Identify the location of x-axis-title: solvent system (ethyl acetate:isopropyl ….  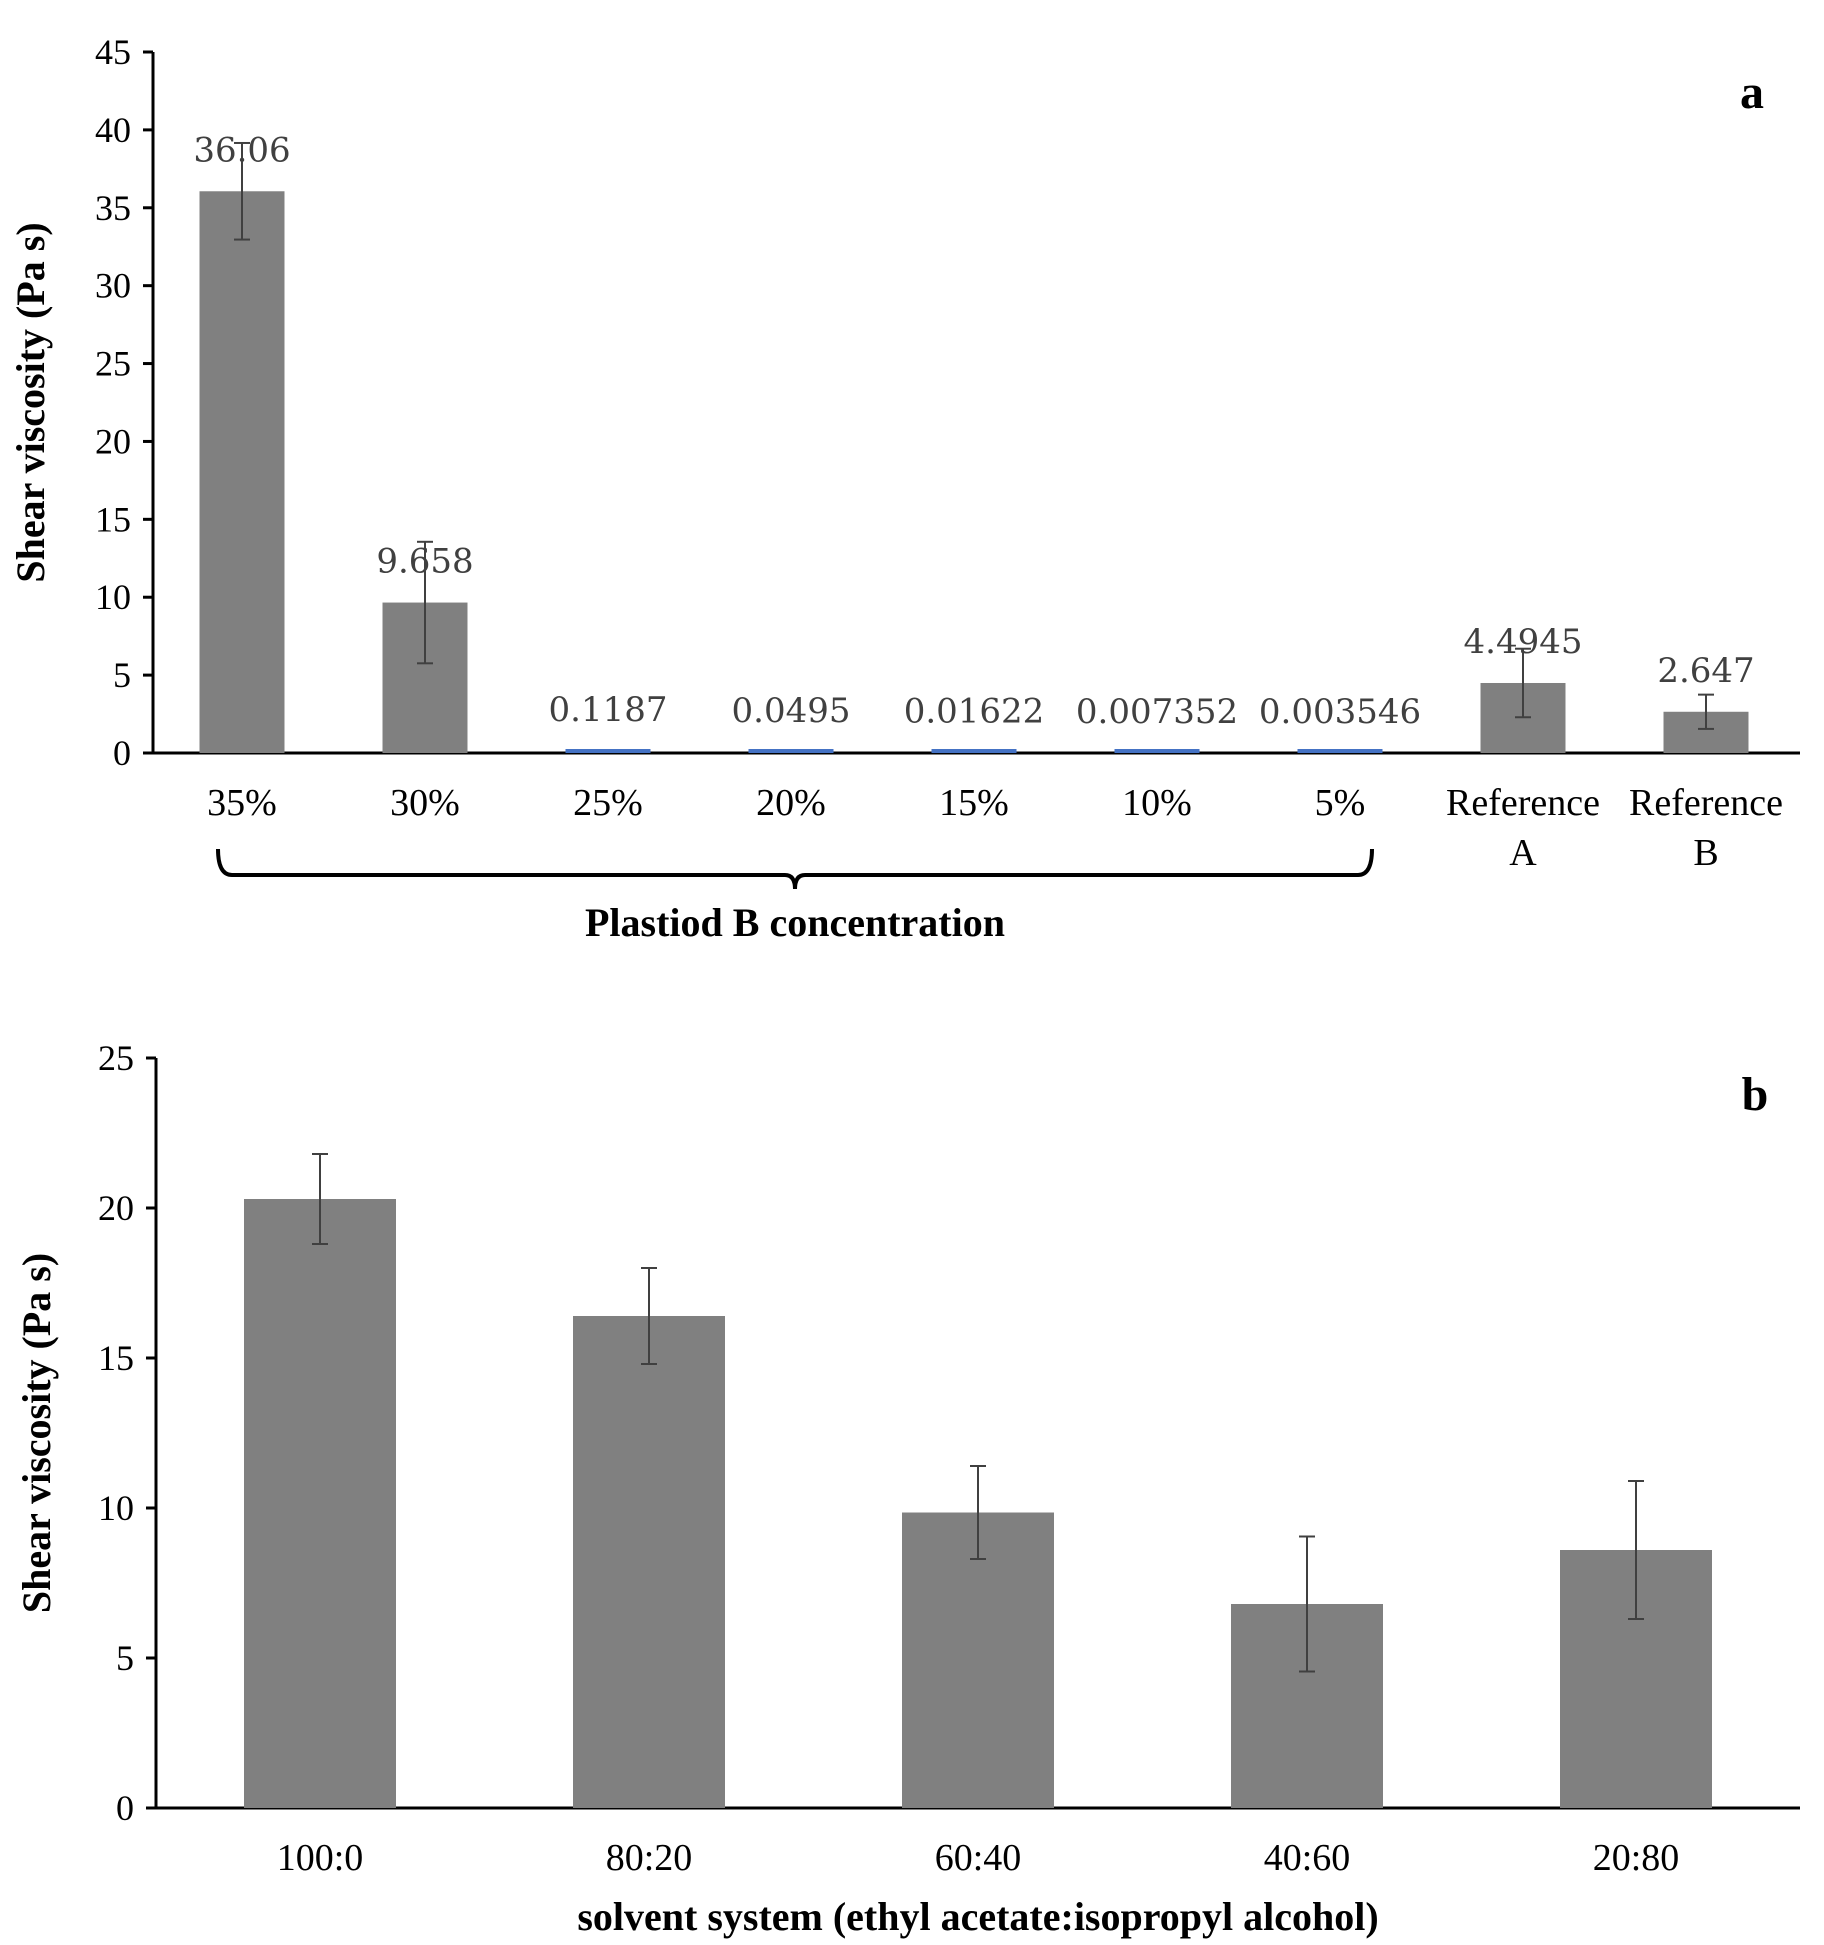
(977, 1916).